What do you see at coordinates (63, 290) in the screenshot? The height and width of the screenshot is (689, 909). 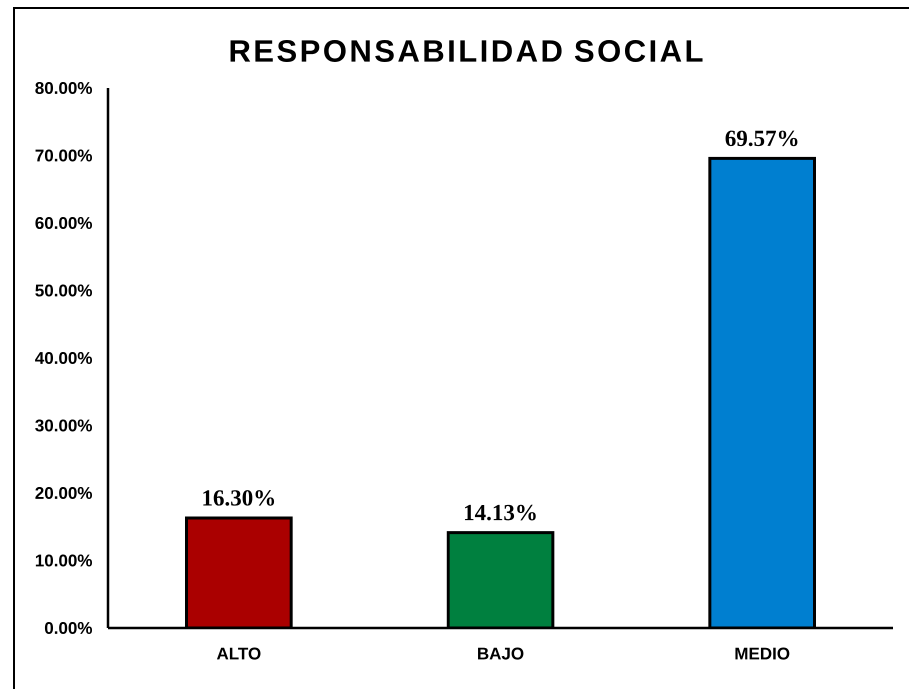 I see `y-tick-label: 50.00%` at bounding box center [63, 290].